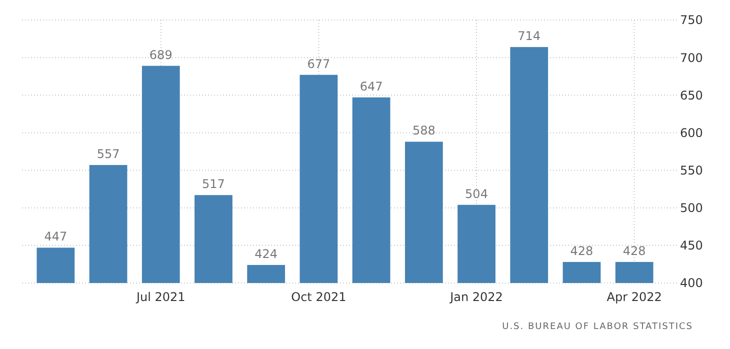 The image size is (730, 349). What do you see at coordinates (108, 154) in the screenshot?
I see `data-label: 557` at bounding box center [108, 154].